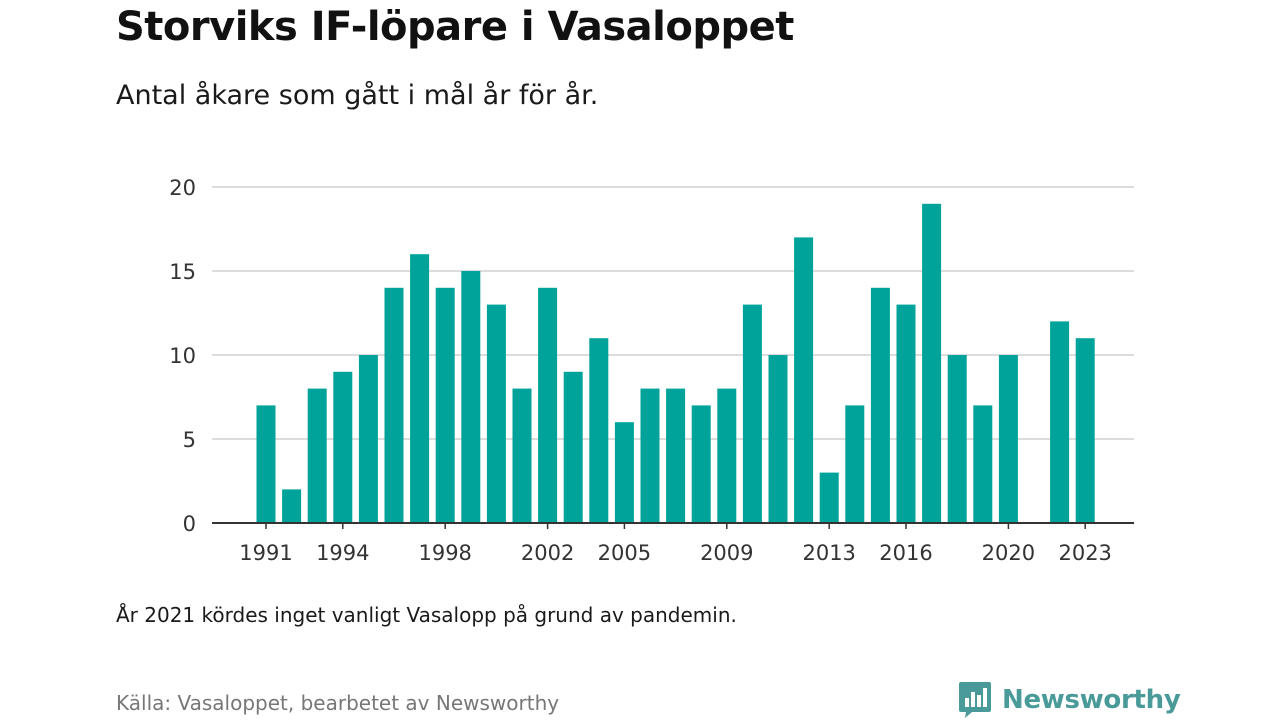 The image size is (1280, 720). What do you see at coordinates (182, 356) in the screenshot?
I see `y-tick-label: 10` at bounding box center [182, 356].